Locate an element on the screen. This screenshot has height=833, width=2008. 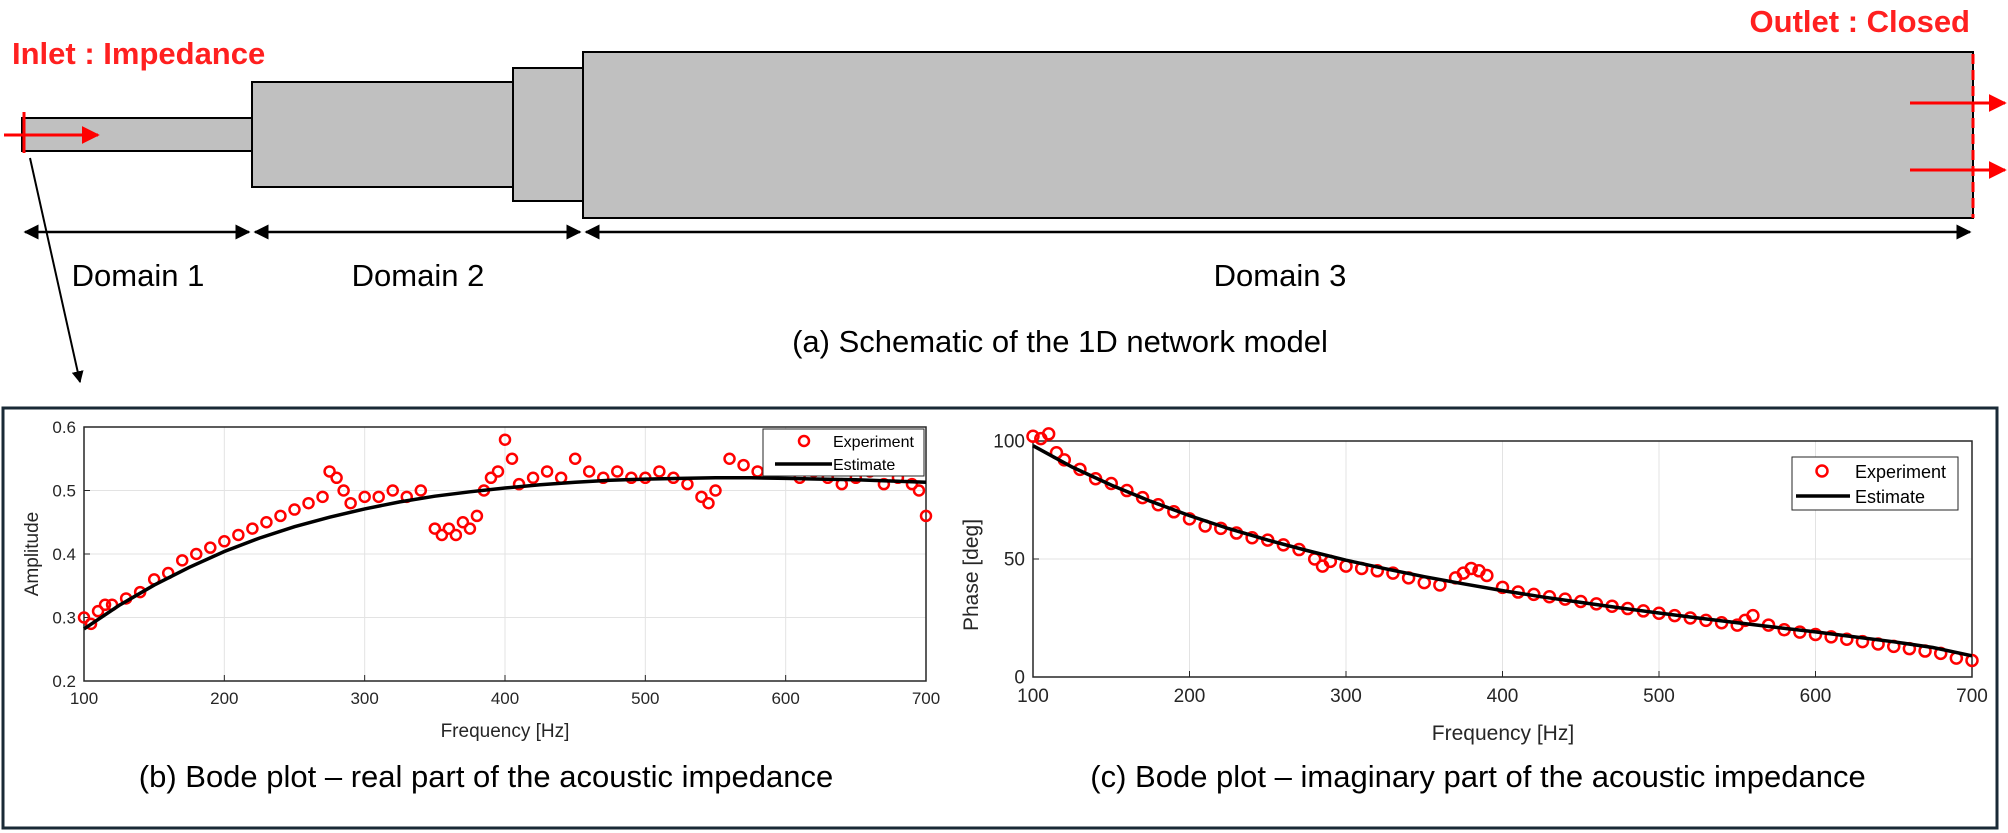
y-tick-label: 0.3 is located at coordinates (64, 617).